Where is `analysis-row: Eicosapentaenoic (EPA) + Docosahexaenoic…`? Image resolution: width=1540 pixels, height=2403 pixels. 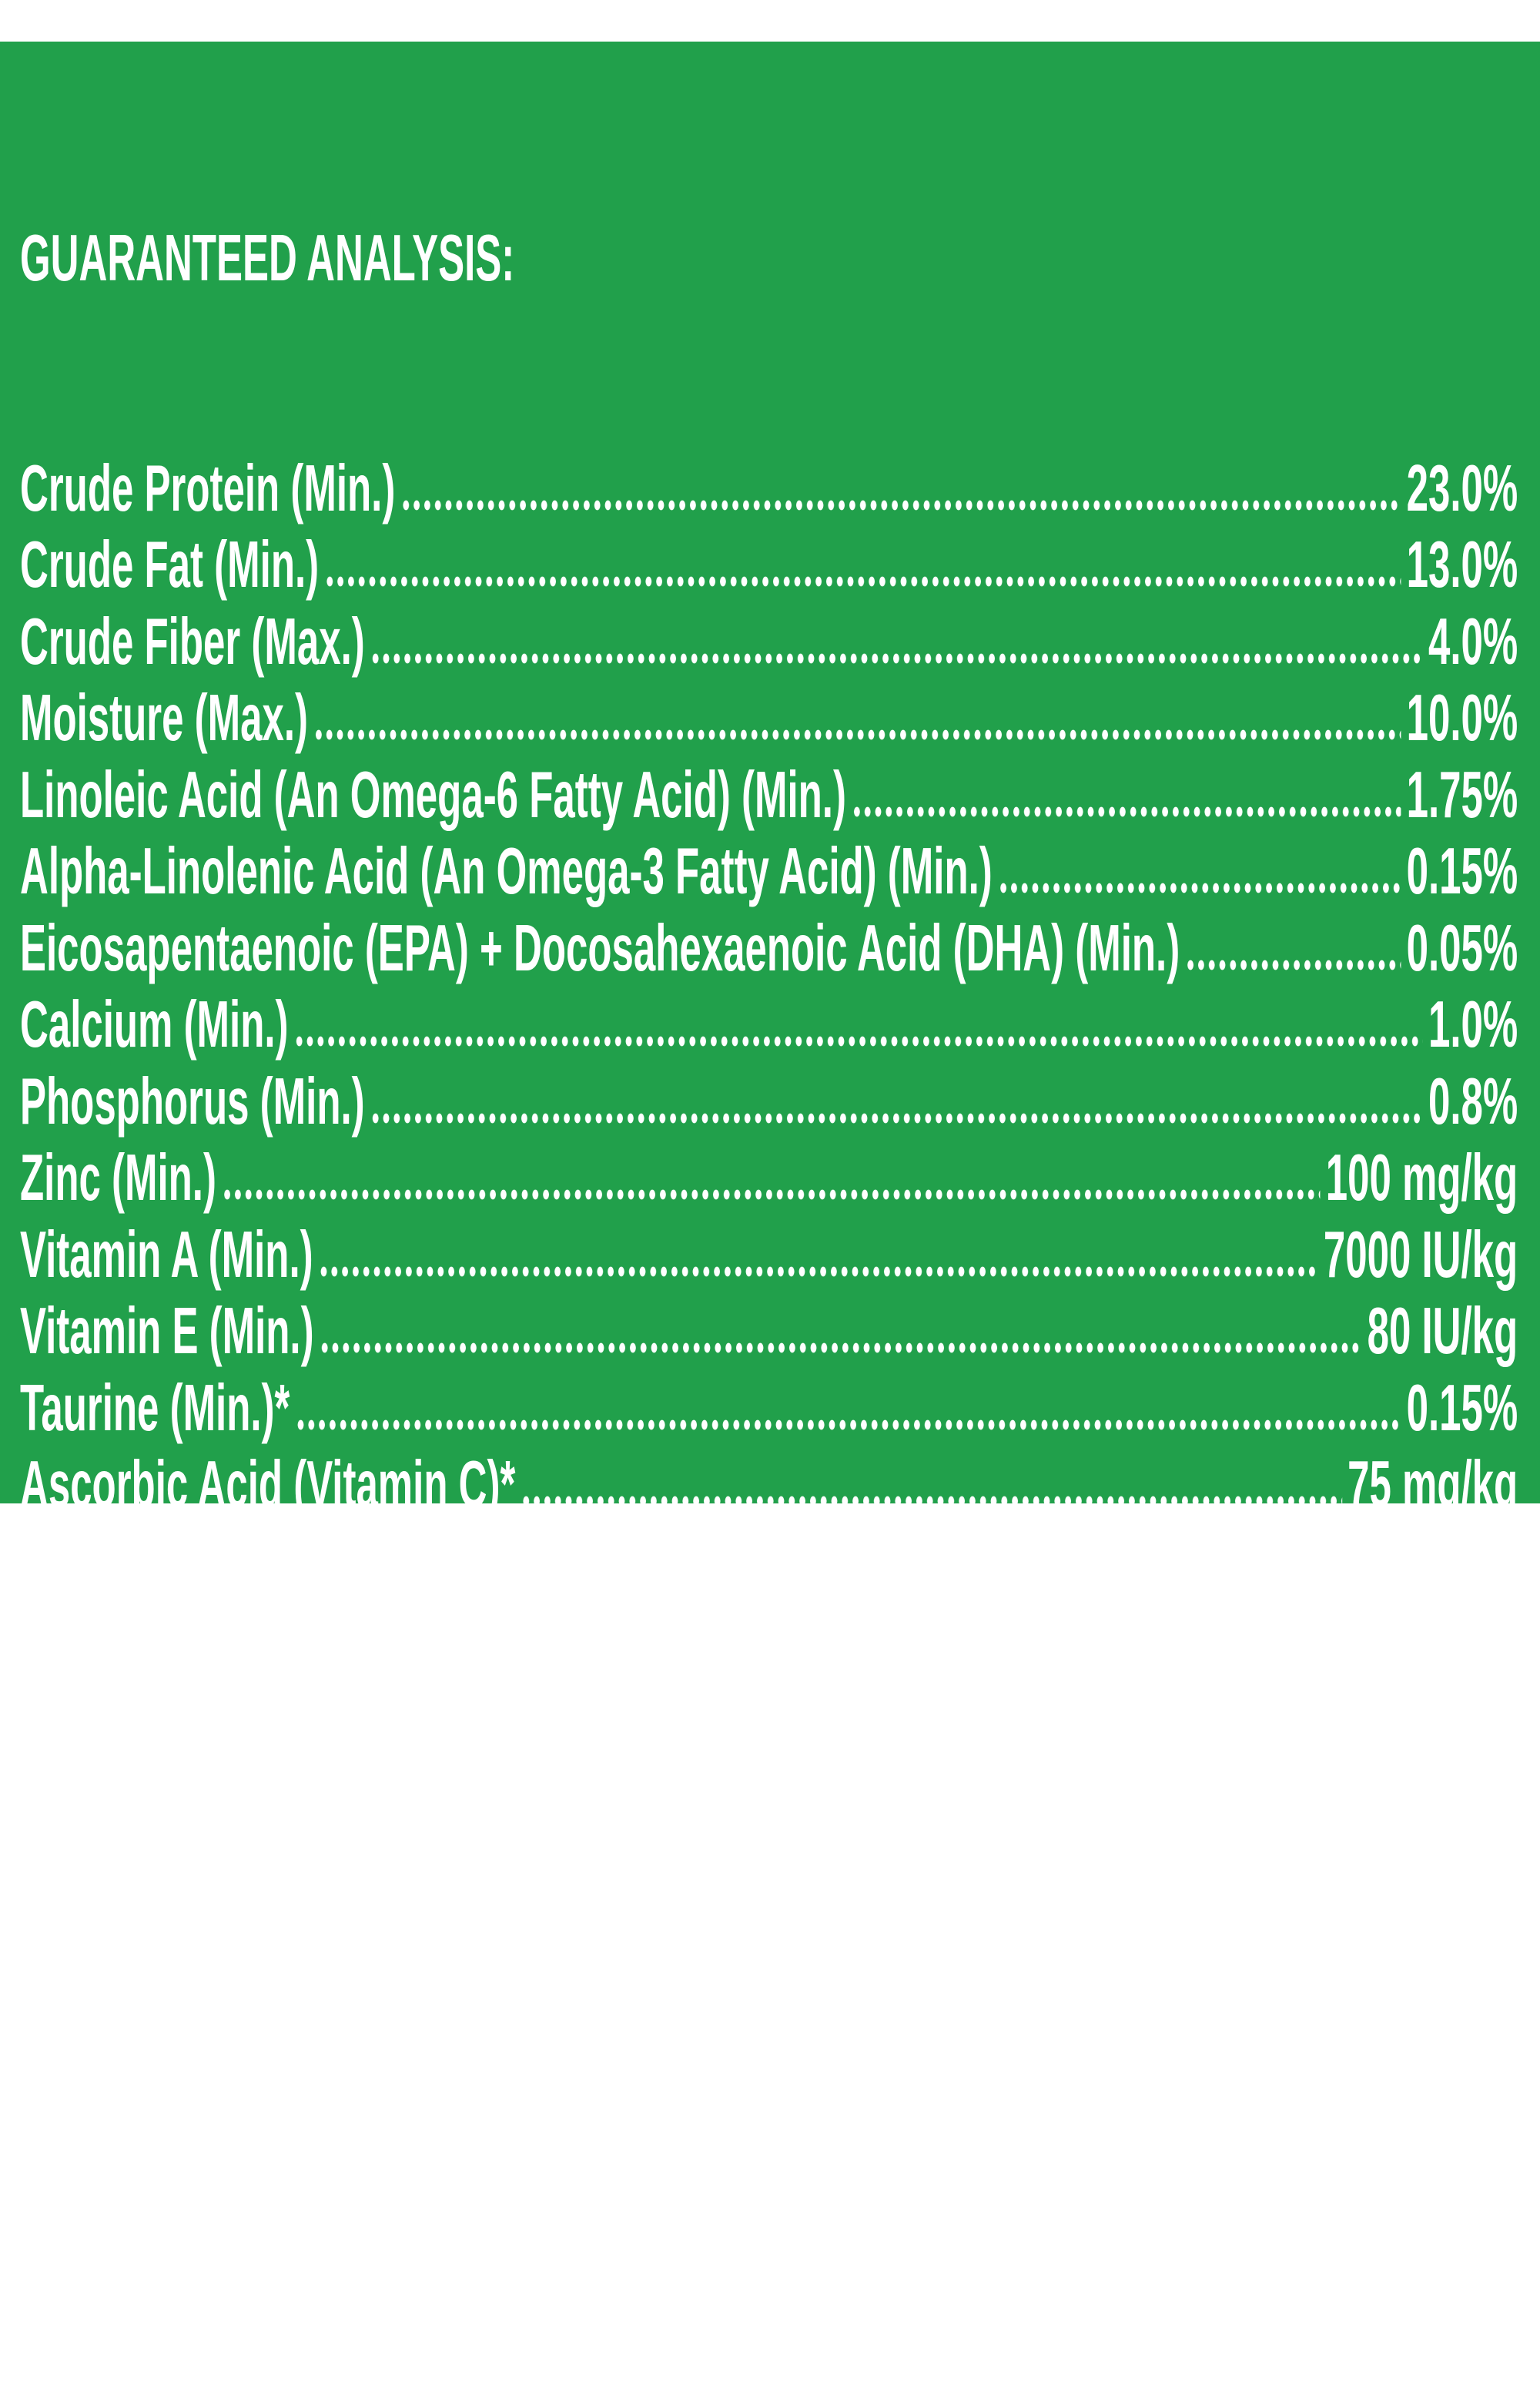 analysis-row: Eicosapentaenoic (EPA) + Docosahexaenoic… is located at coordinates (769, 949).